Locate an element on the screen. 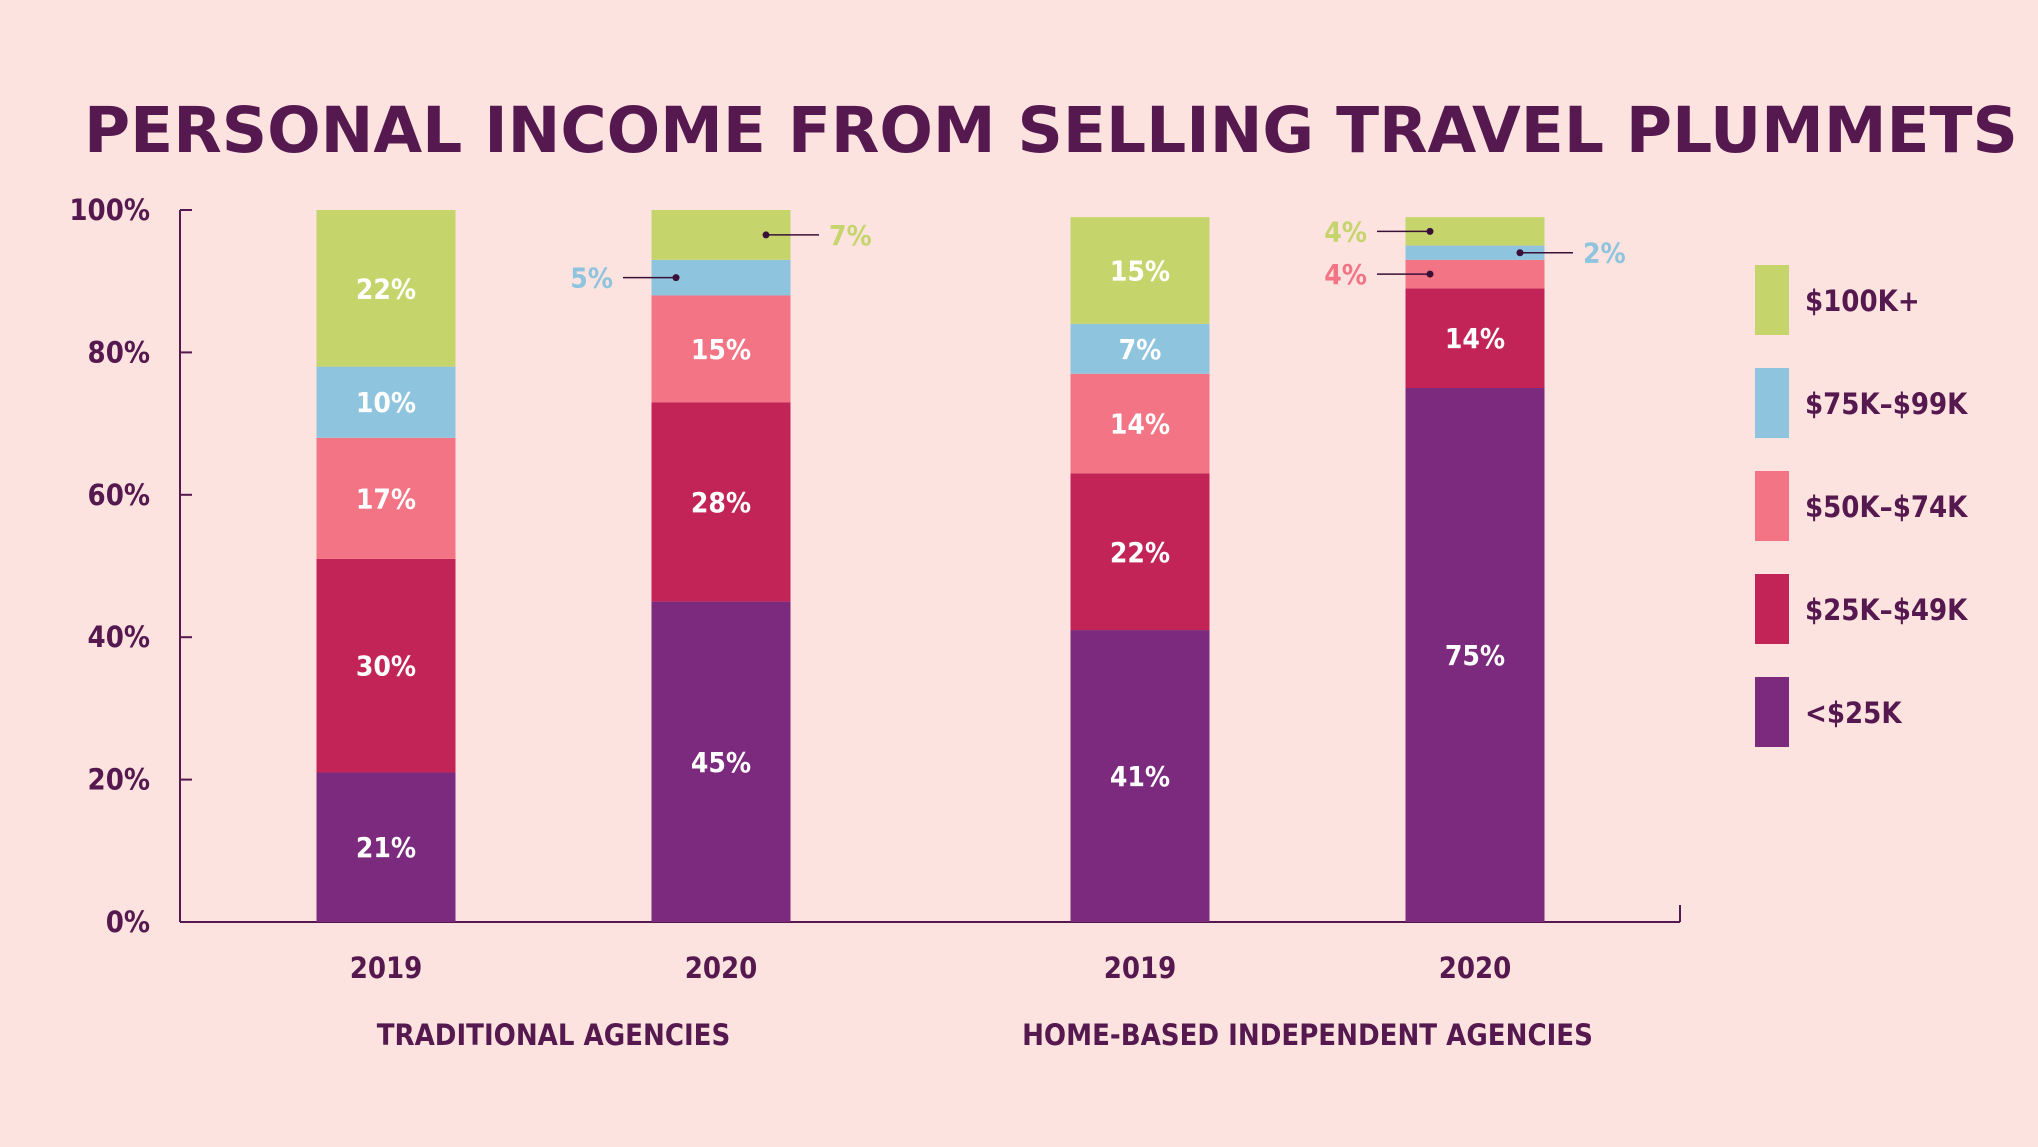 The width and height of the screenshot is (2038, 1147). group-label: HOME-BASED INDEPENDENT AGENCIES is located at coordinates (1307, 1035).